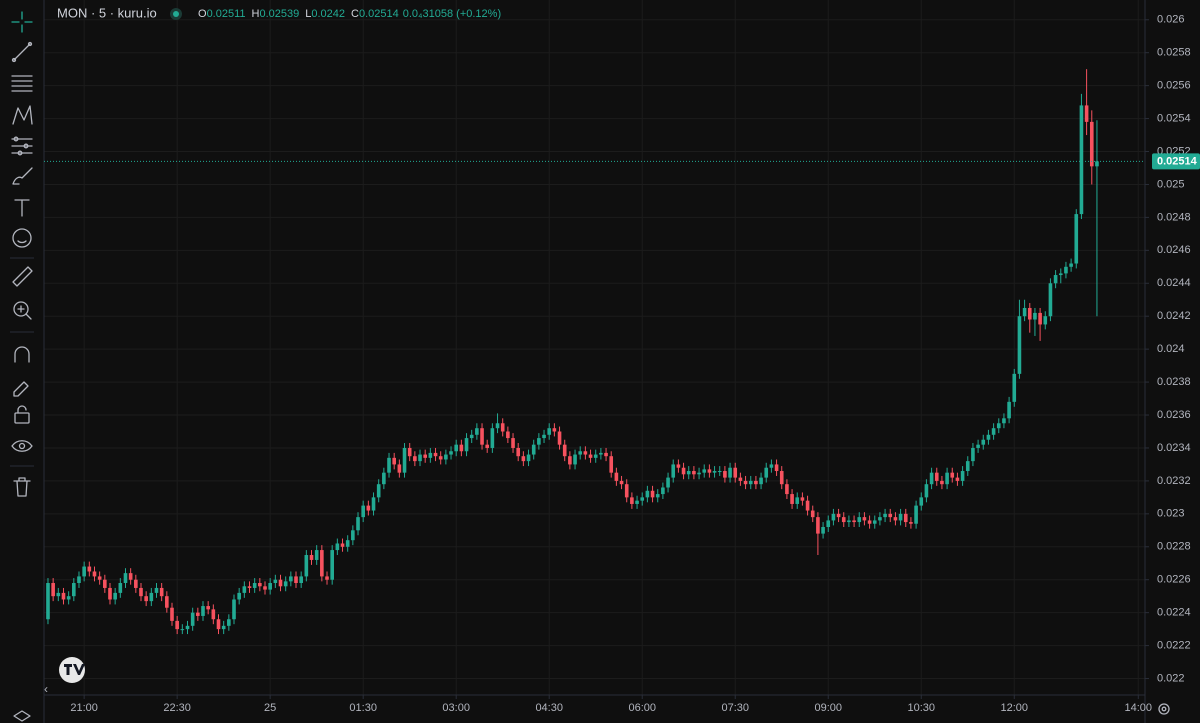  What do you see at coordinates (22, 238) in the screenshot?
I see `emoji-tool` at bounding box center [22, 238].